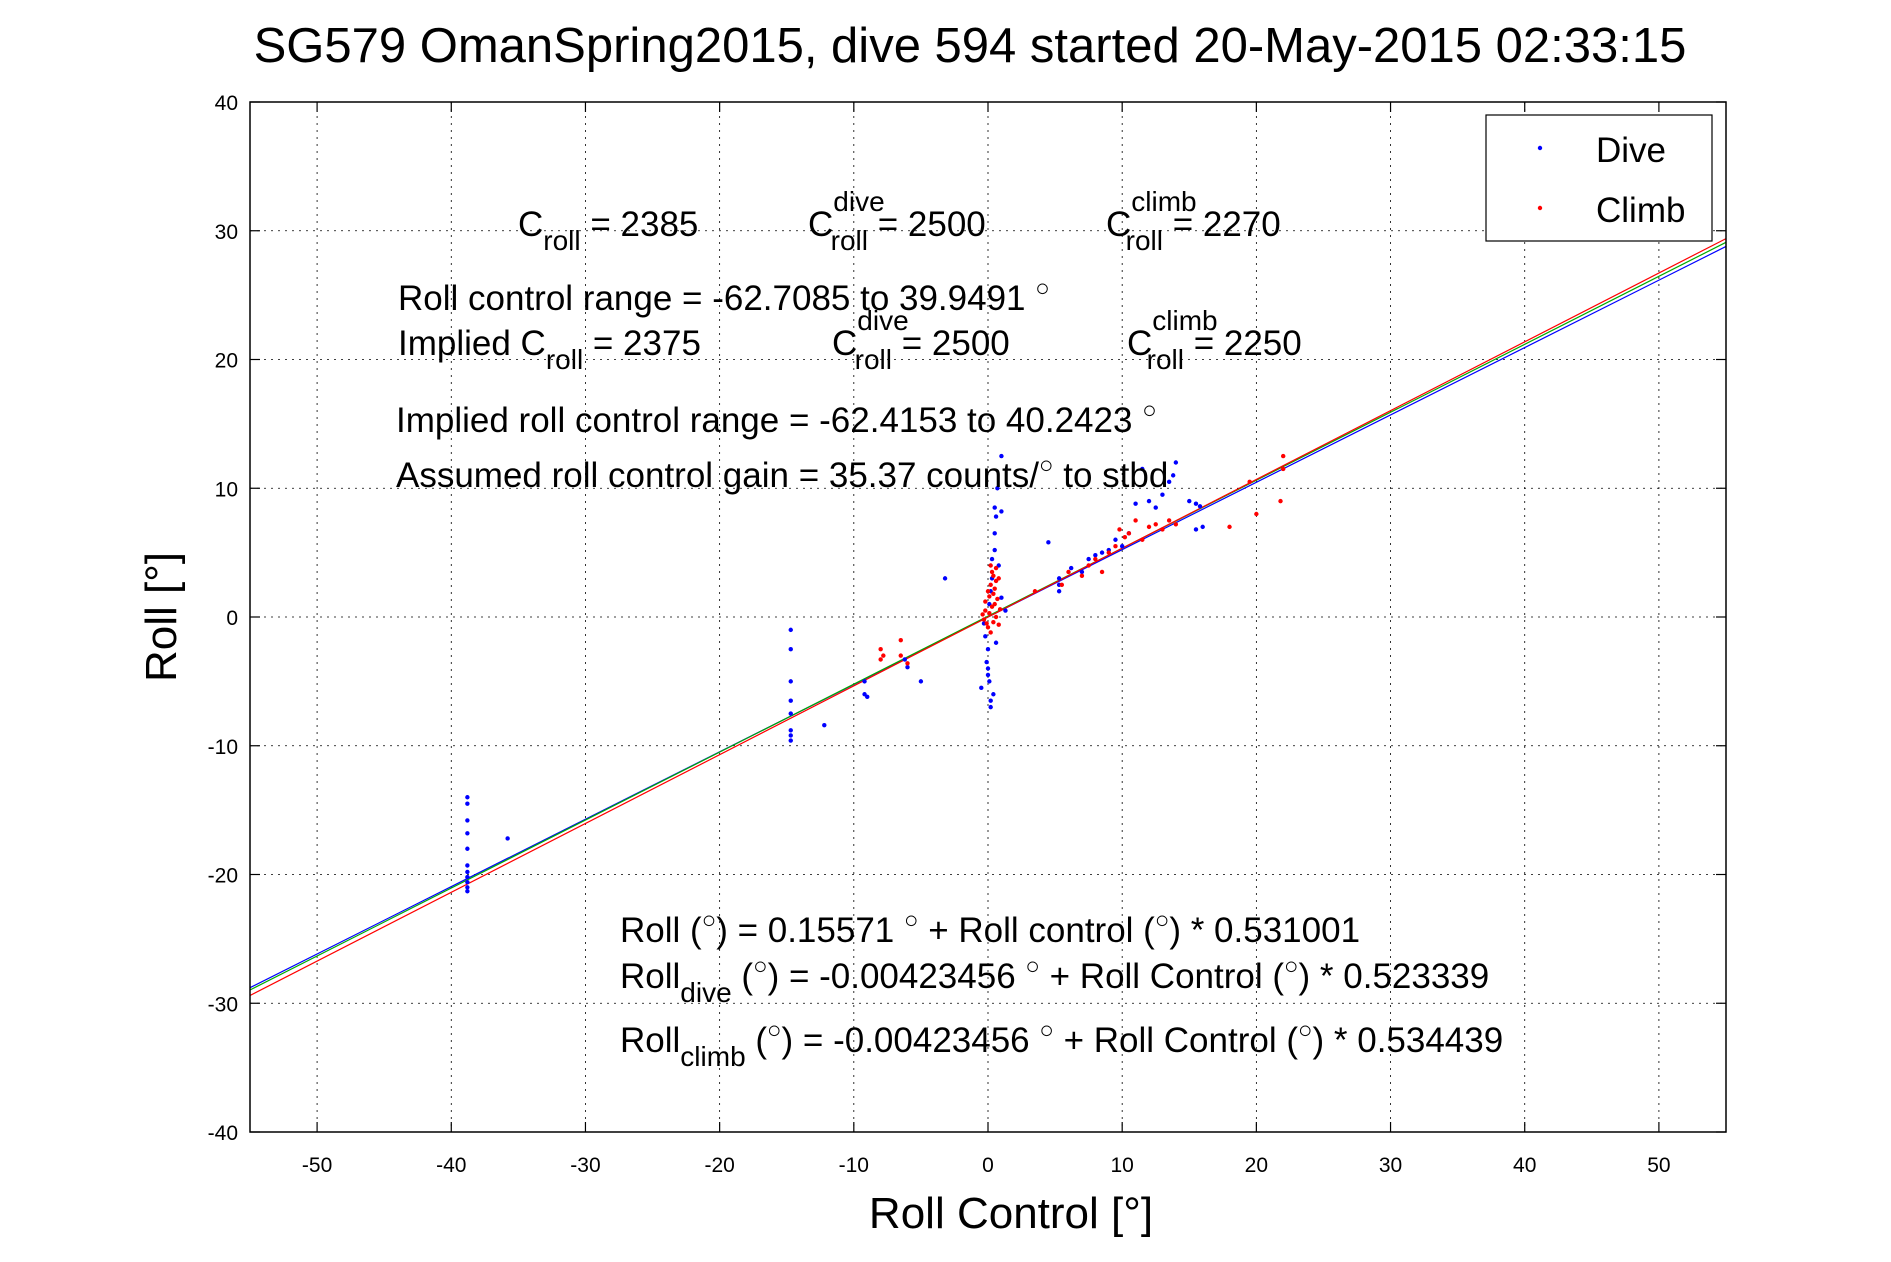 This screenshot has width=1891, height=1262. I want to click on x-tick-label: -30, so click(585, 1165).